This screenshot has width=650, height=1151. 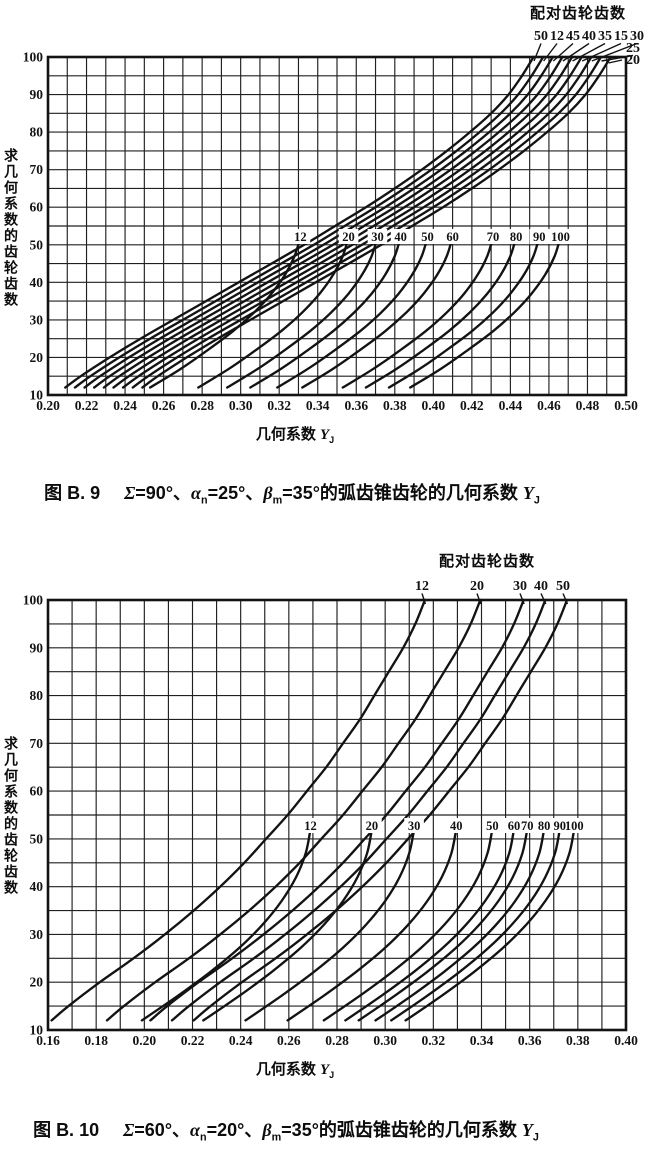 What do you see at coordinates (37, 319) in the screenshot?
I see `y-tick-label: 30` at bounding box center [37, 319].